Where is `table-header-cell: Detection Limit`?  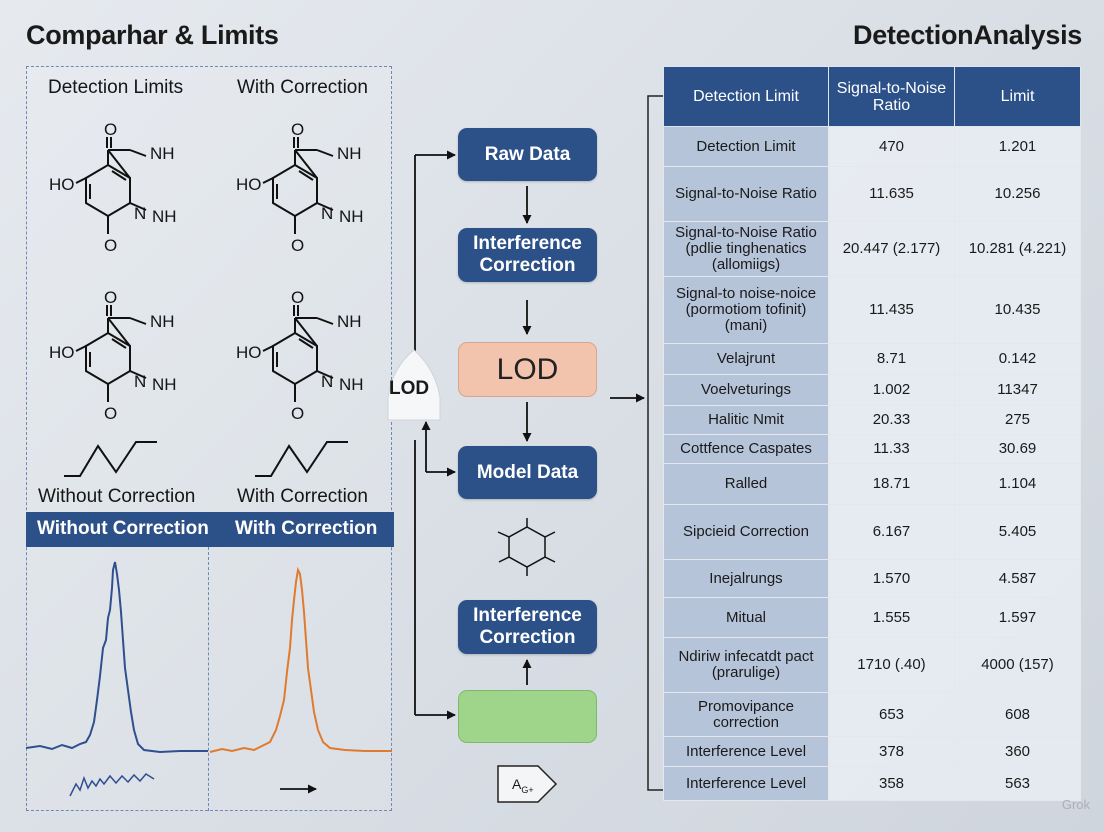 table-header-cell: Detection Limit is located at coordinates (746, 96).